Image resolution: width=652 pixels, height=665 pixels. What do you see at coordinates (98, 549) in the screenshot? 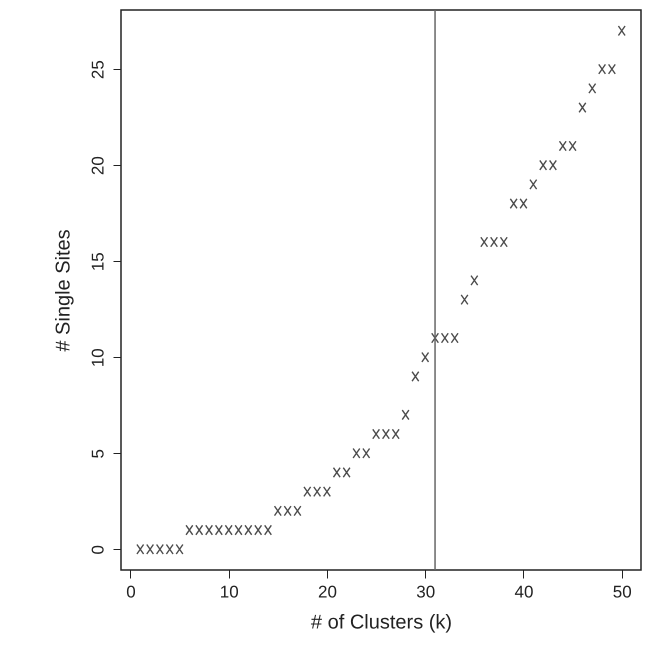
I see `y-tick-label: 0` at bounding box center [98, 549].